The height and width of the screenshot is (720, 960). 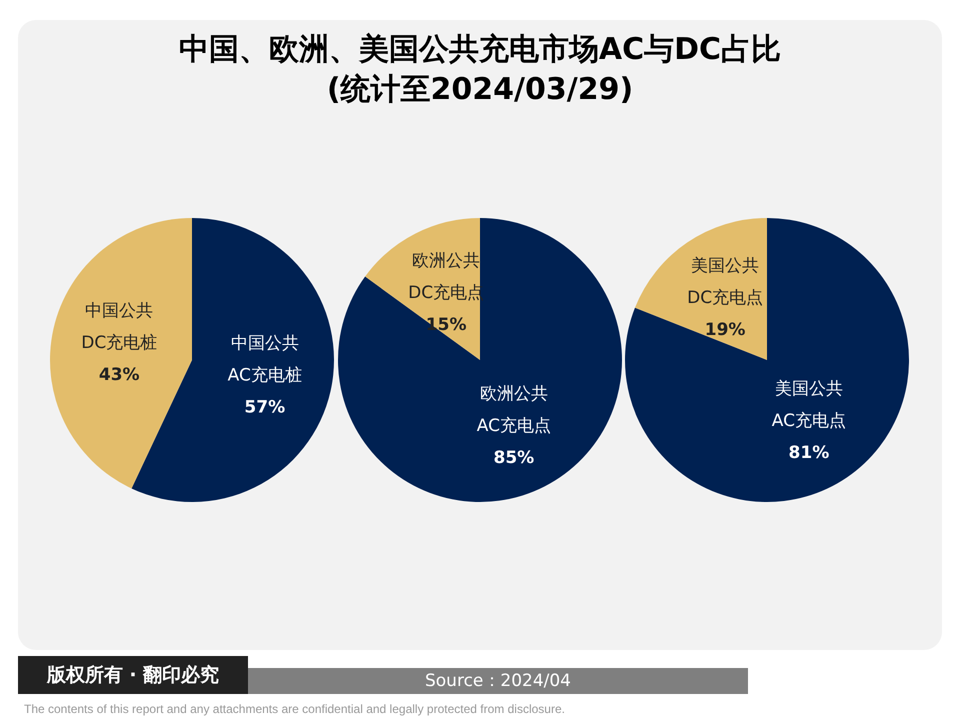 What do you see at coordinates (513, 458) in the screenshot?
I see `data-label: 85%` at bounding box center [513, 458].